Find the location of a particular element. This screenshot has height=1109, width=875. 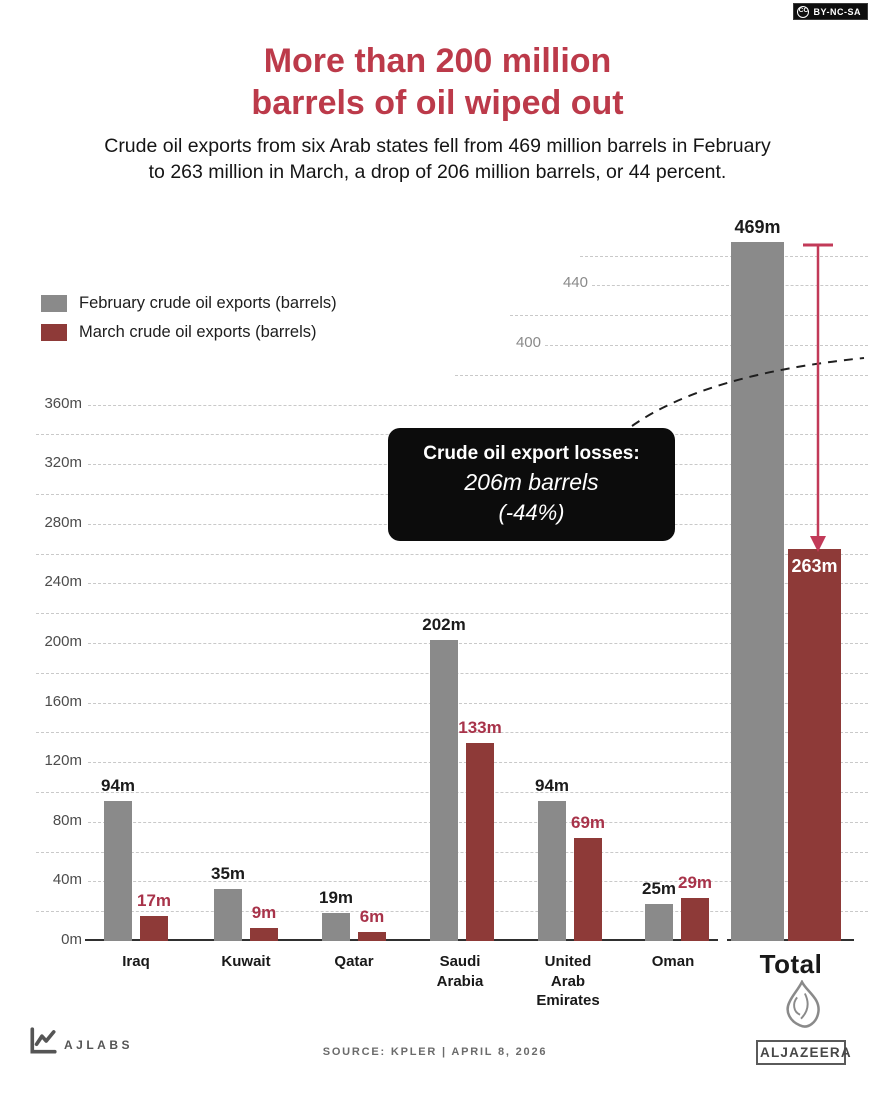

gridline-460m is located at coordinates (724, 256).